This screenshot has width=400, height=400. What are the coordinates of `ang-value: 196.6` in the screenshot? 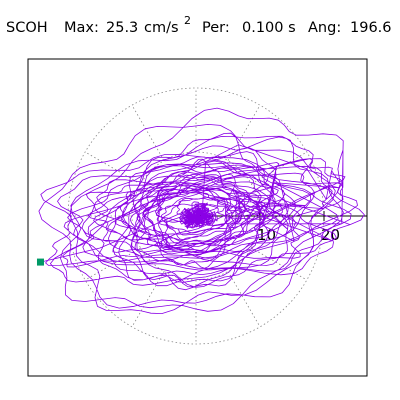 It's located at (371, 28).